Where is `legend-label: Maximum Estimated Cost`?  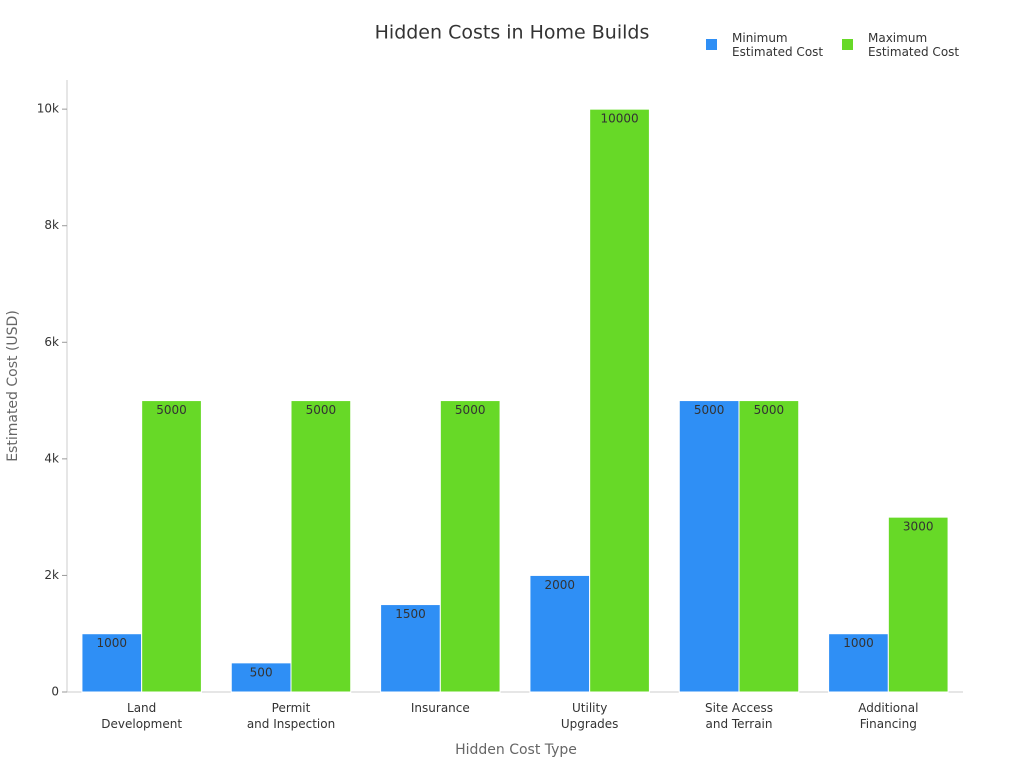
legend-label: Maximum Estimated Cost is located at coordinates (914, 45).